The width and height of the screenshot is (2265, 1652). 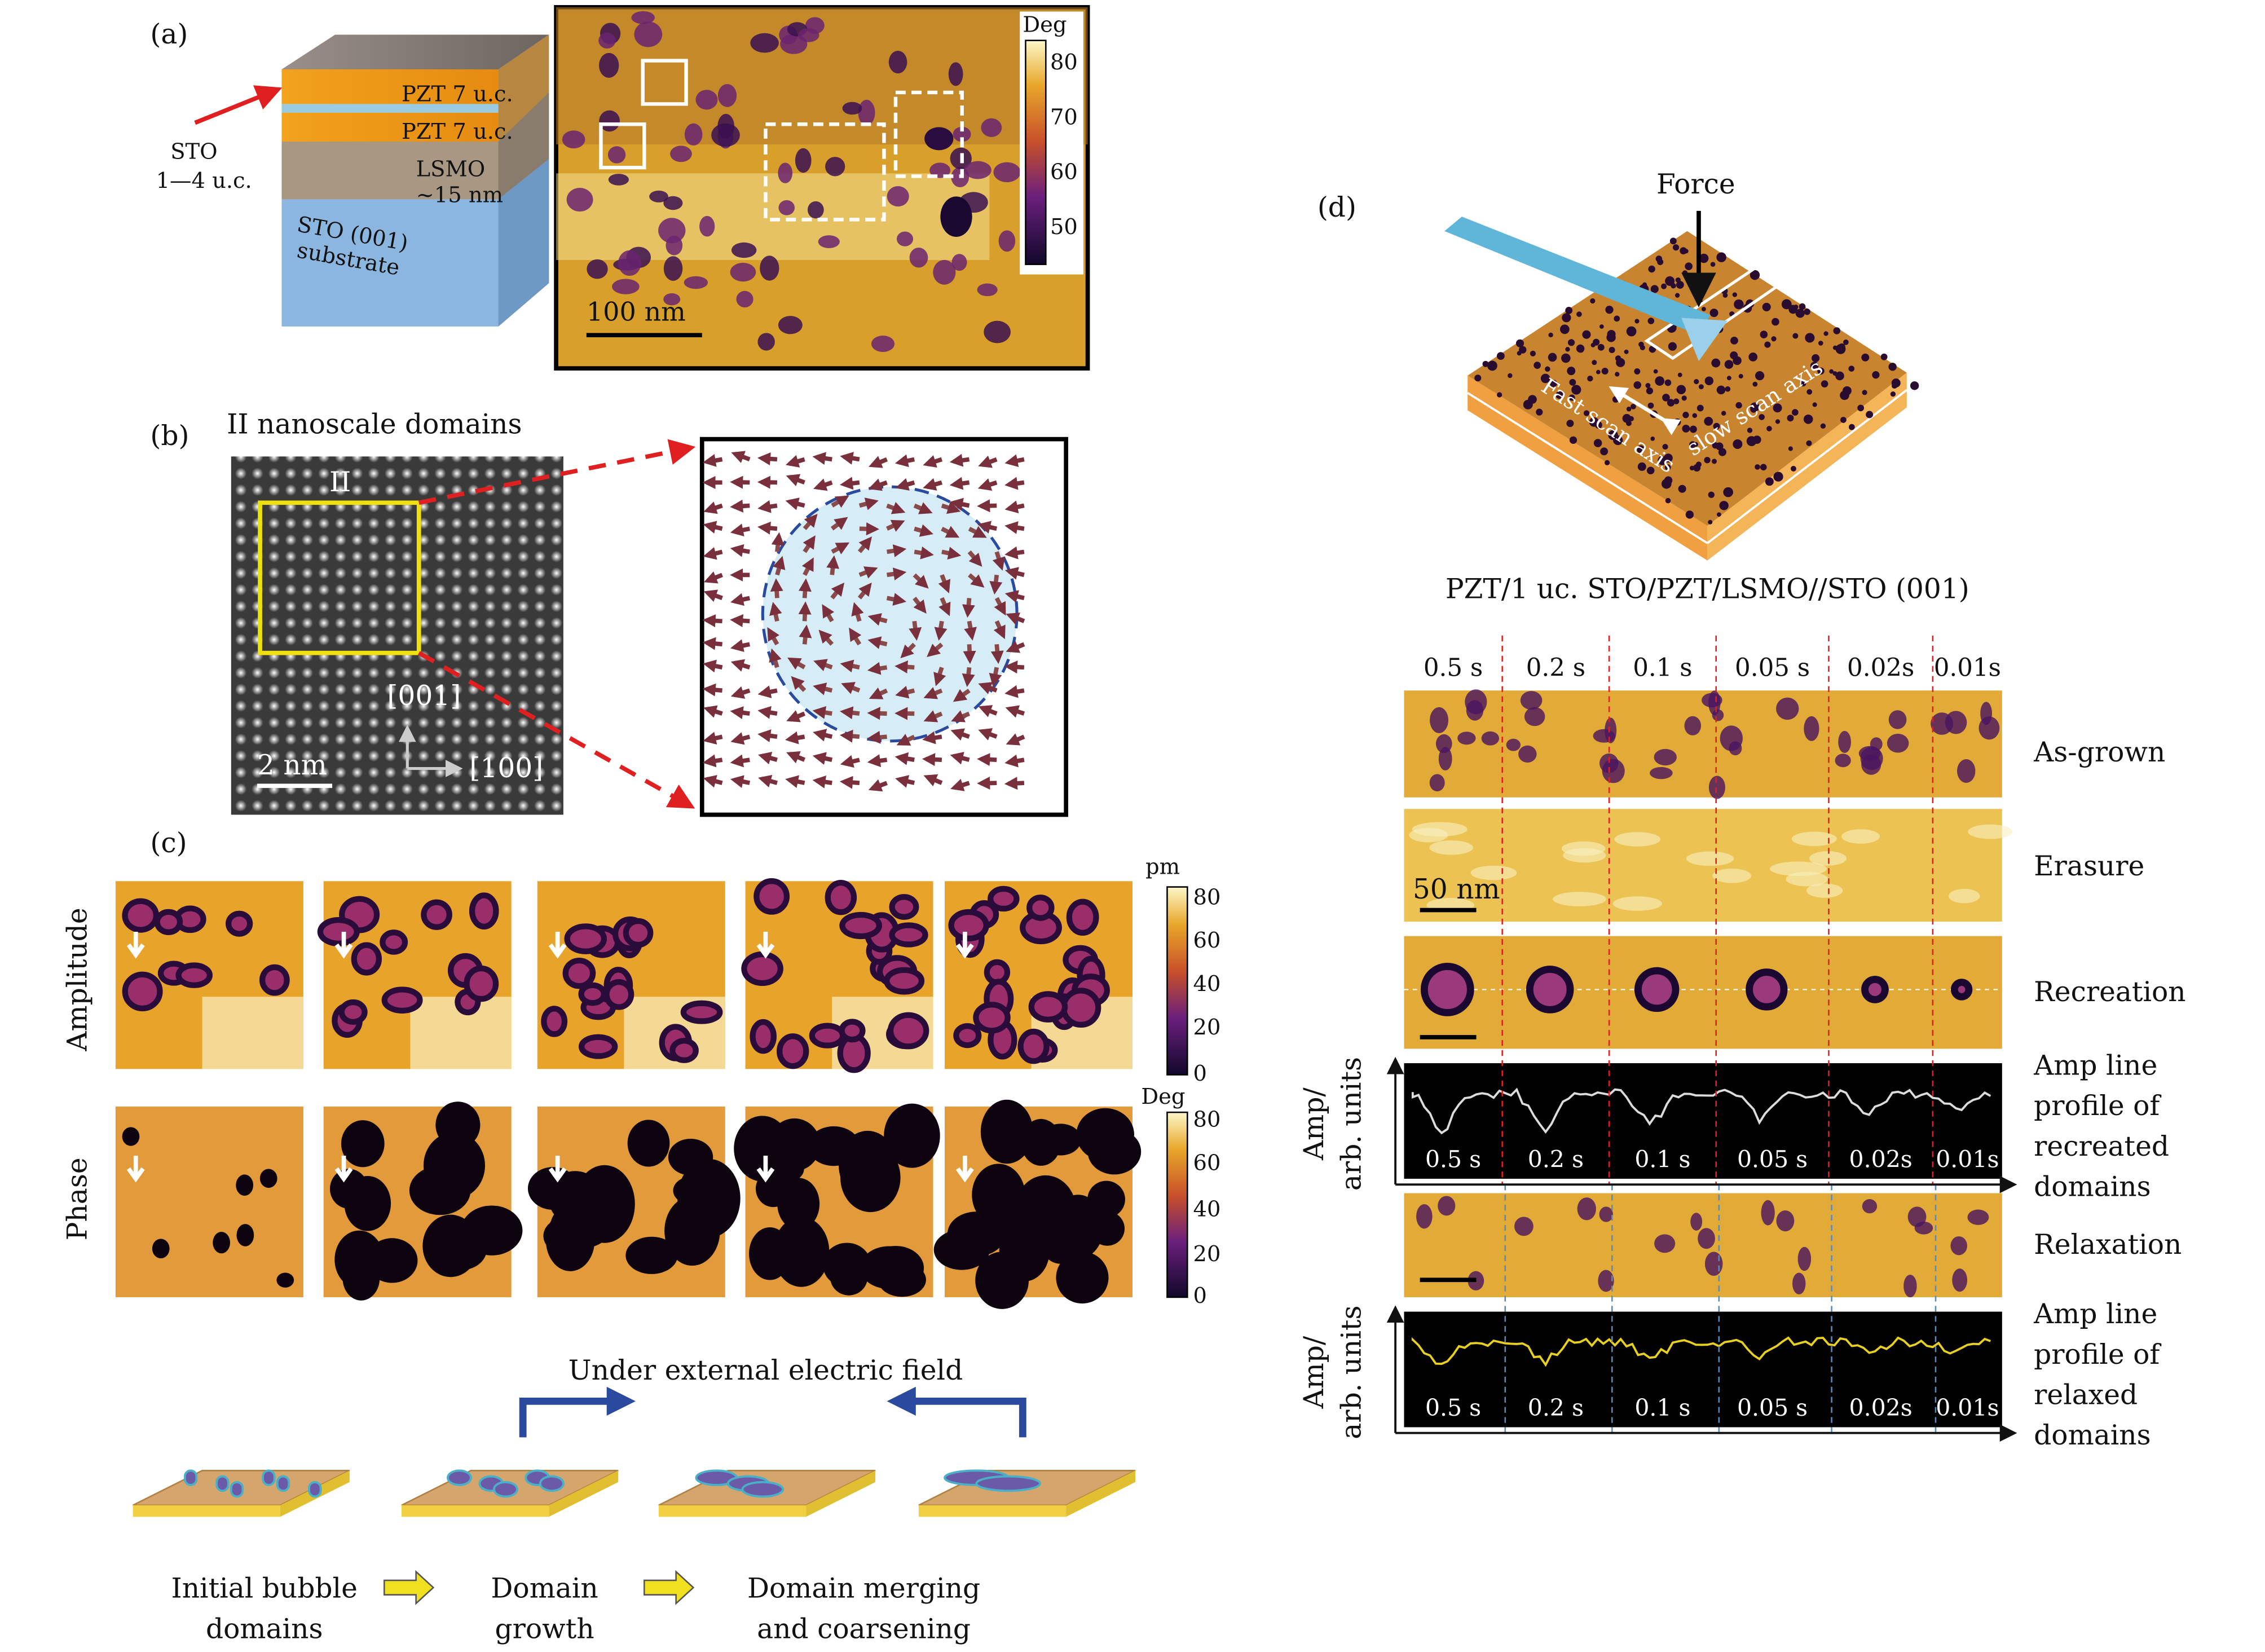 I want to click on axis-001-label: [001], so click(x=424, y=696).